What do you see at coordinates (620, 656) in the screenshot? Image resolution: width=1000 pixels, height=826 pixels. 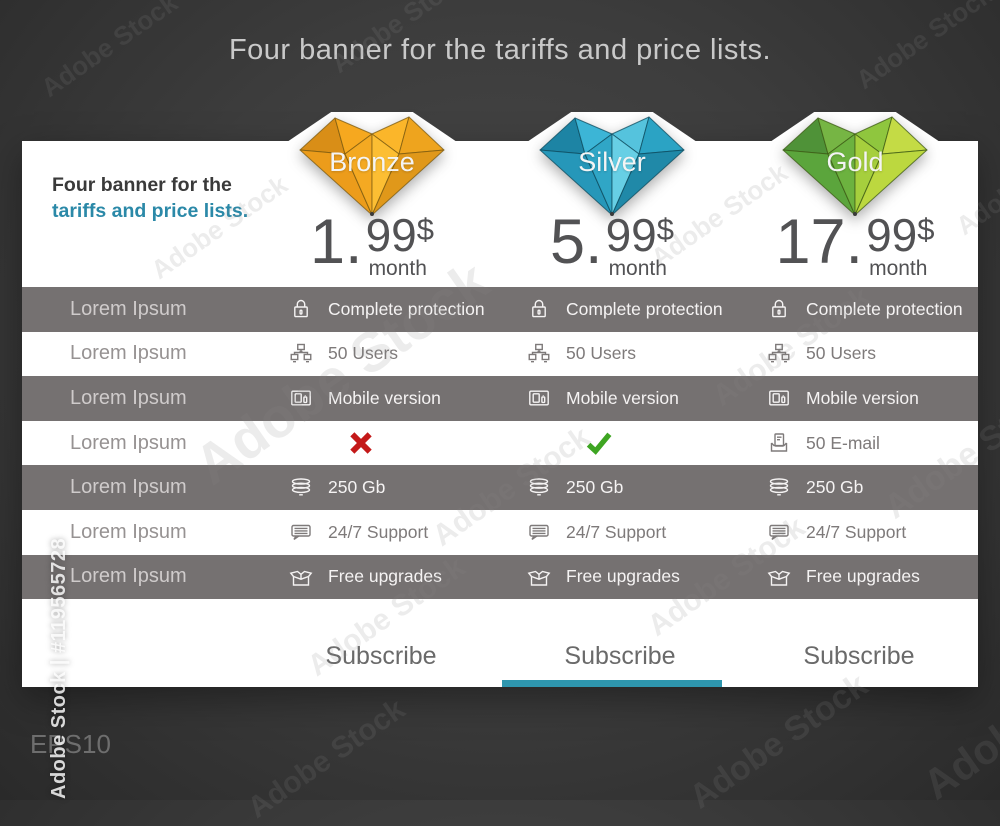 I see `subscribe-button-silver: Subscribe` at bounding box center [620, 656].